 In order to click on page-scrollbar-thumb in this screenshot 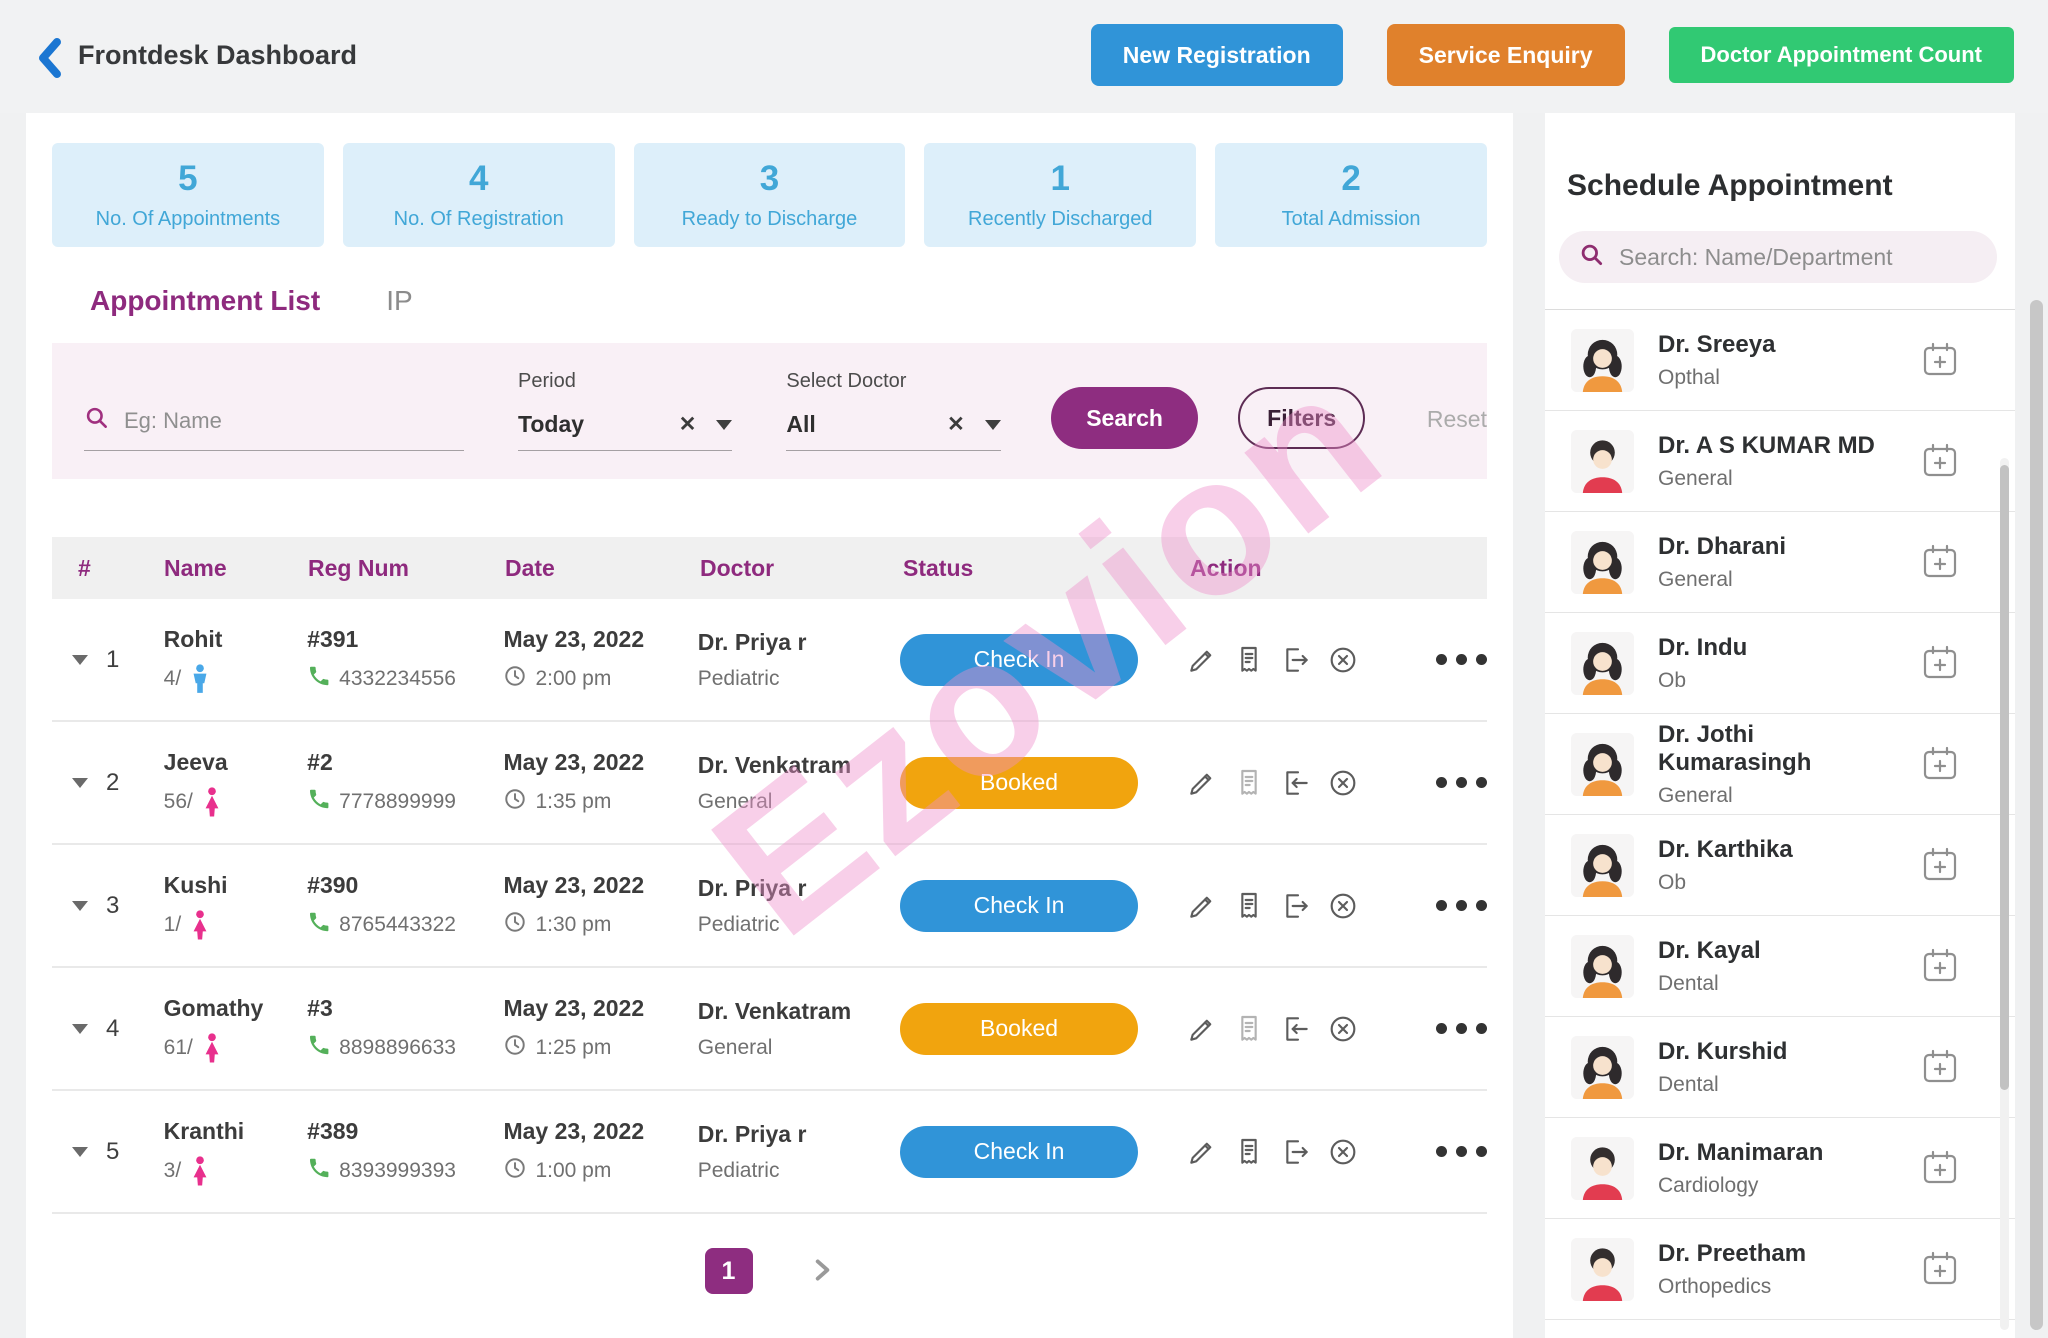, I will do `click(2036, 815)`.